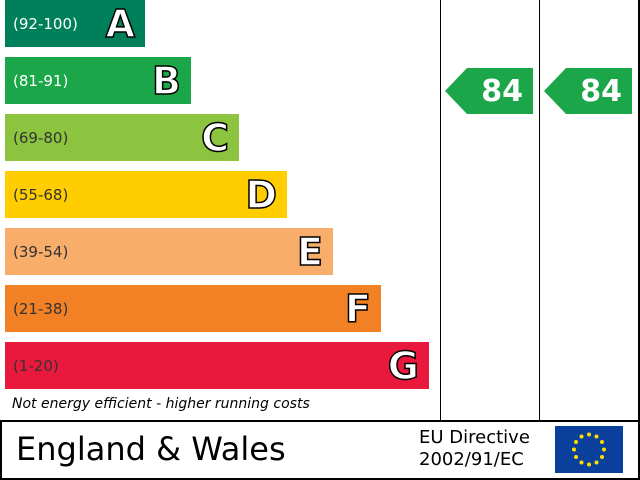 Image resolution: width=640 pixels, height=480 pixels. I want to click on band-a: (92-100) A, so click(75, 23).